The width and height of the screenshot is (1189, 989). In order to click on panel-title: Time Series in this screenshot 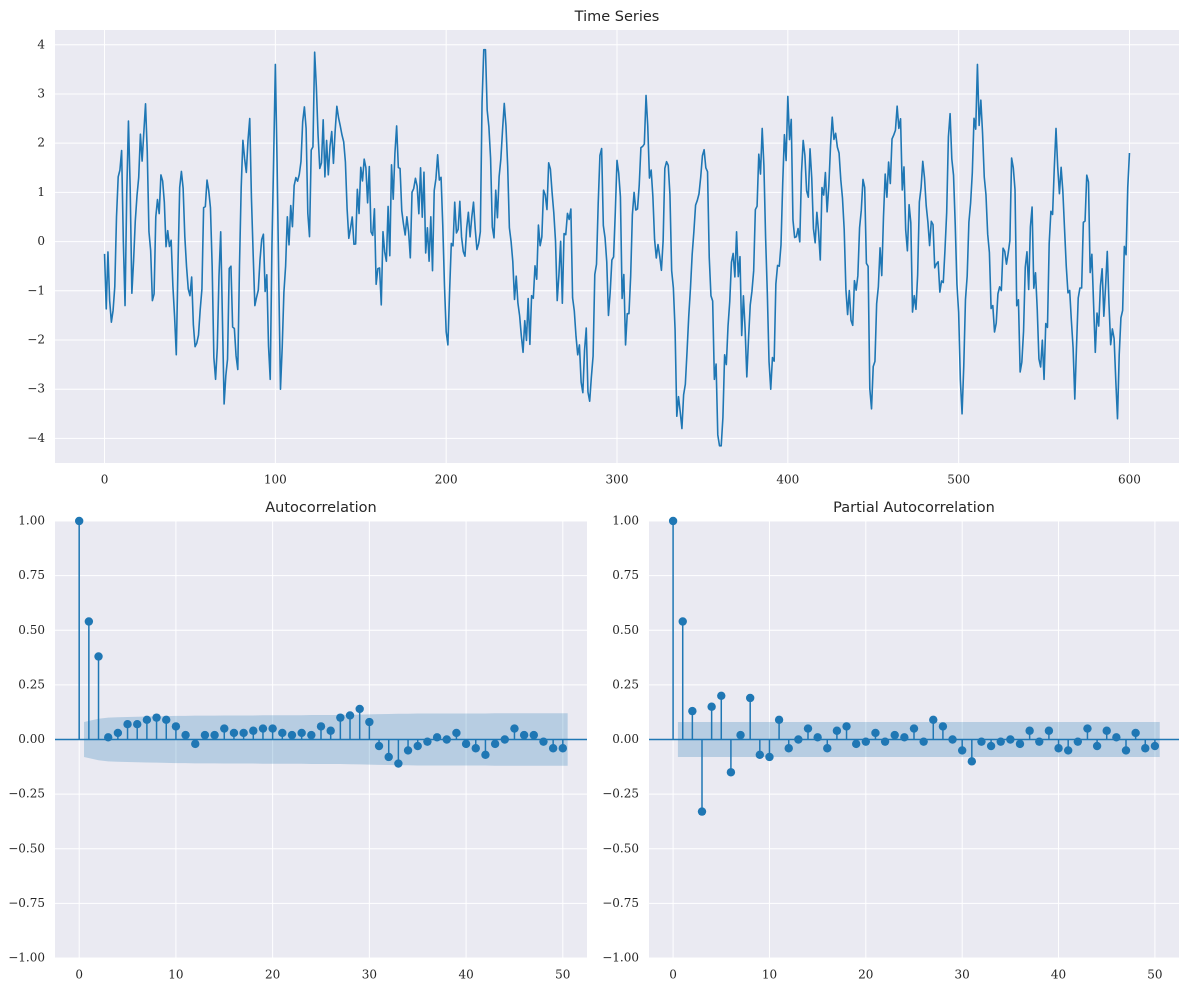, I will do `click(617, 17)`.